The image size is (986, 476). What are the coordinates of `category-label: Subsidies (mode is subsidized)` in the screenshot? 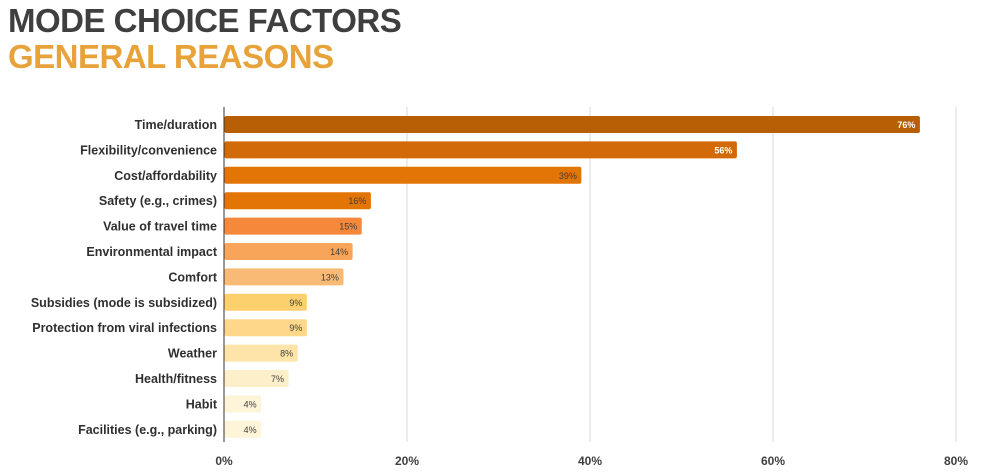 It's located at (124, 303).